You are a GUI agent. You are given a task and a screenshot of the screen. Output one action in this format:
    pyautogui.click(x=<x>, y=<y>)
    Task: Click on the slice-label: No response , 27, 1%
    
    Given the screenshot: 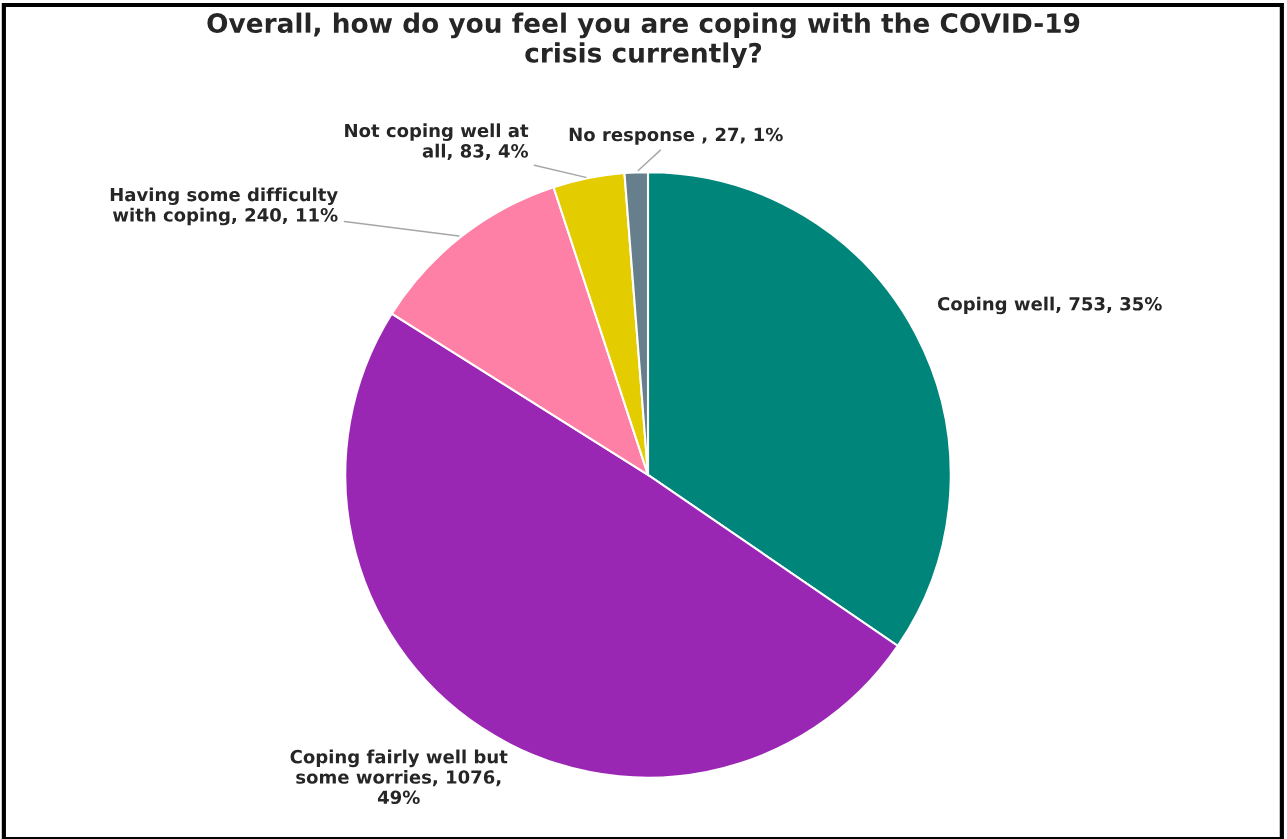 What is the action you would take?
    pyautogui.click(x=676, y=136)
    